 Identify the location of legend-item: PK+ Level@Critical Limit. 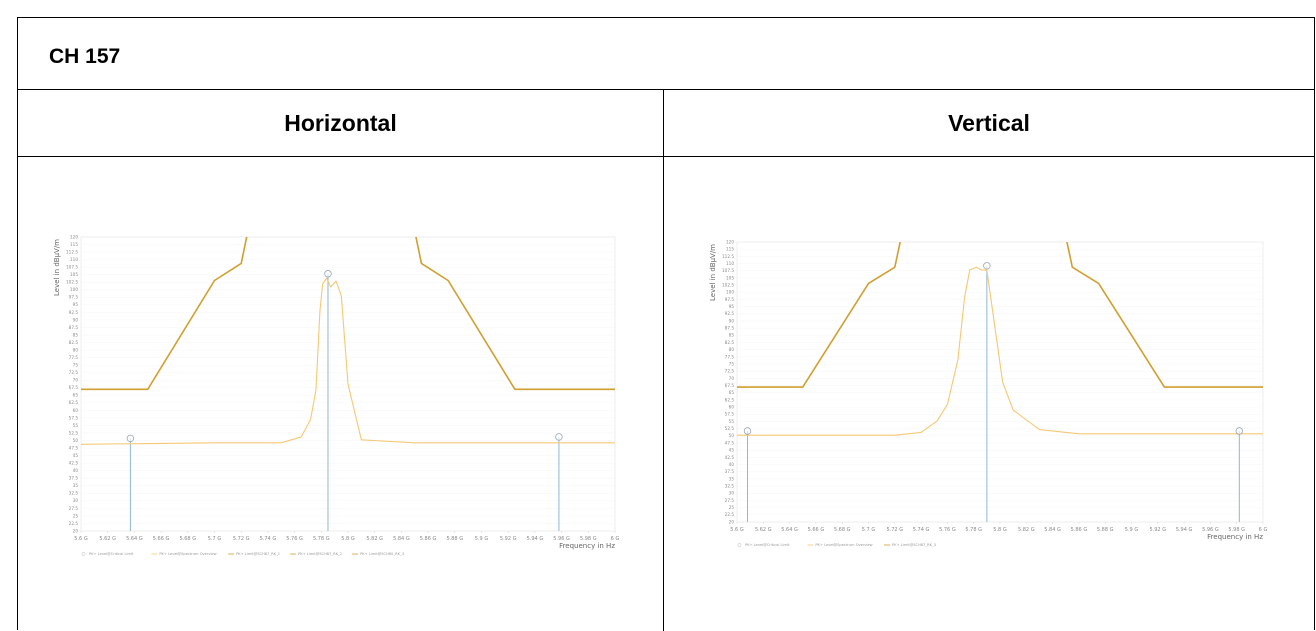
(763, 545).